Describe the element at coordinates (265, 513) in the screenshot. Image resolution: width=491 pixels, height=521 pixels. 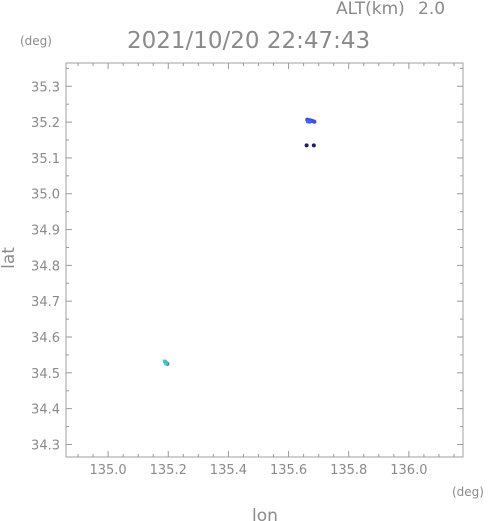
I see `x-axis-title: lon` at that location.